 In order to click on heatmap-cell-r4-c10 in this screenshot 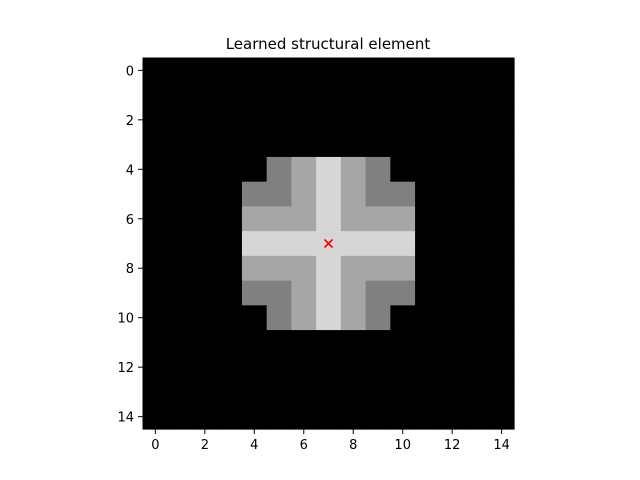, I will do `click(403, 169)`.